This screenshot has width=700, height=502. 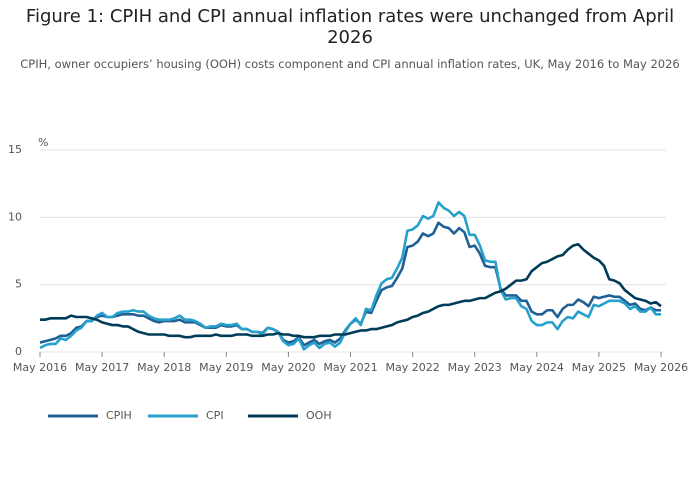 What do you see at coordinates (412, 367) in the screenshot?
I see `x-tick-label: May 2022` at bounding box center [412, 367].